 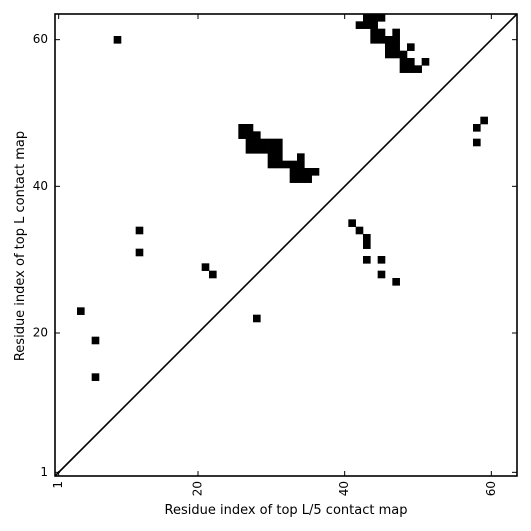 What do you see at coordinates (491, 488) in the screenshot?
I see `x-tick-label: 60` at bounding box center [491, 488].